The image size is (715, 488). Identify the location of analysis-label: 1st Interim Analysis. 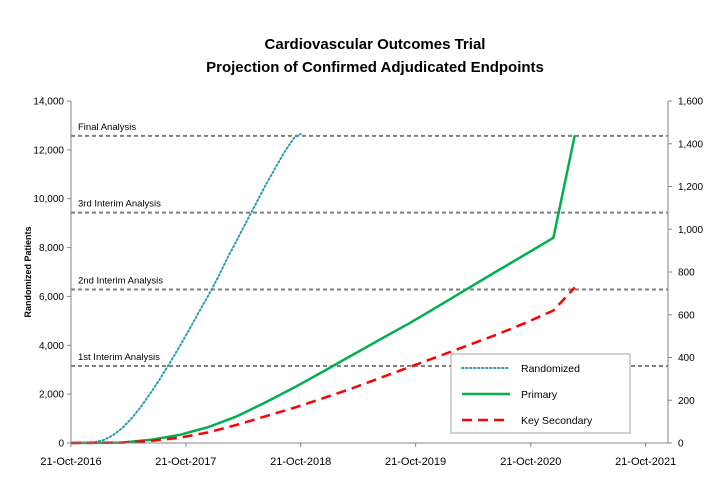
(119, 357).